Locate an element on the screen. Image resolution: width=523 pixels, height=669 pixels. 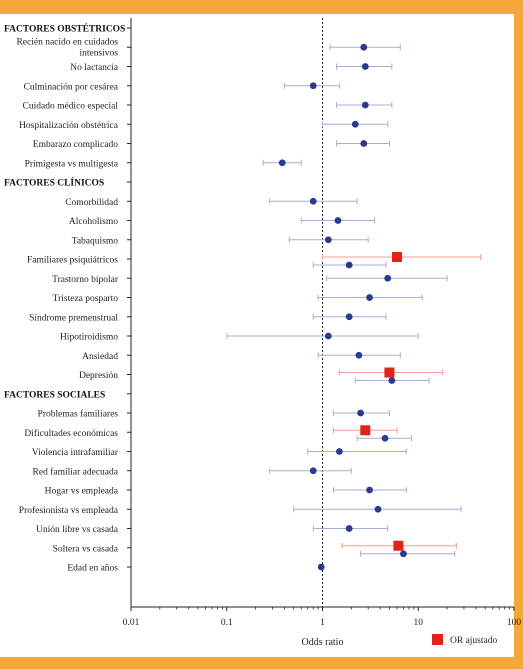
row-label-cuidado-medico-especial: Cuidado médico especial is located at coordinates (71, 107).